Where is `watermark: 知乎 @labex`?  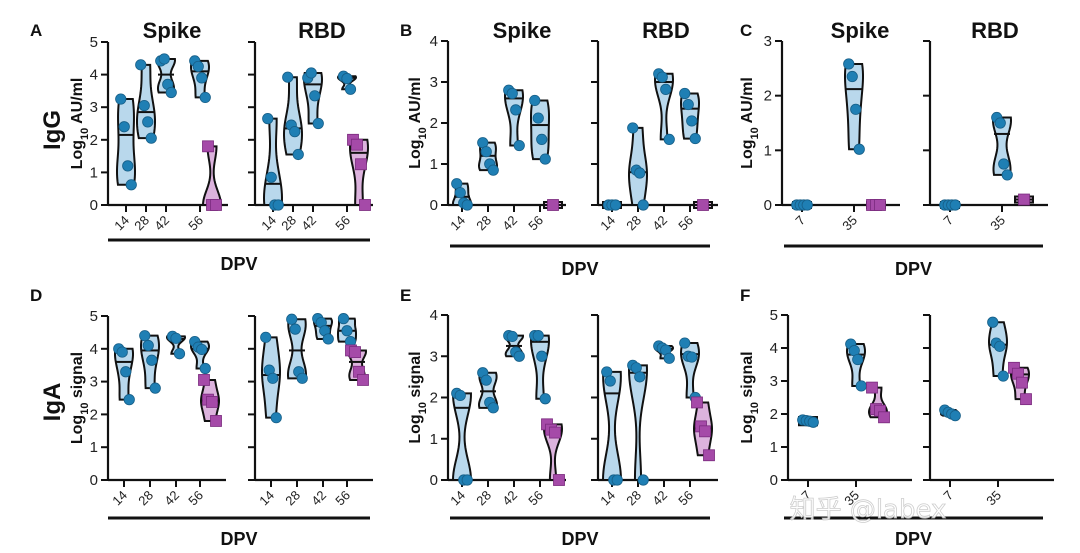 watermark: 知乎 @labex is located at coordinates (868, 510).